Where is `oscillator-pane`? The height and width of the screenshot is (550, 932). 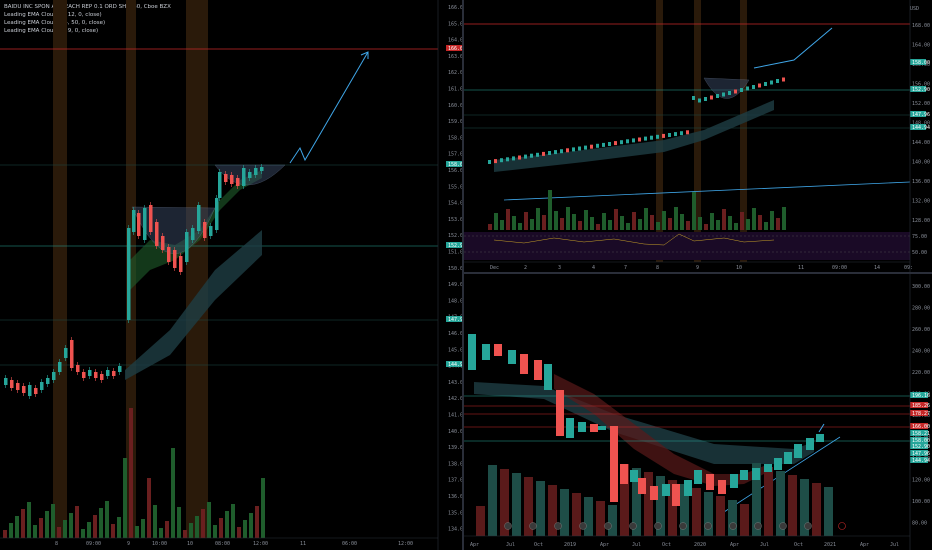
oscillator-pane is located at coordinates (687, 246).